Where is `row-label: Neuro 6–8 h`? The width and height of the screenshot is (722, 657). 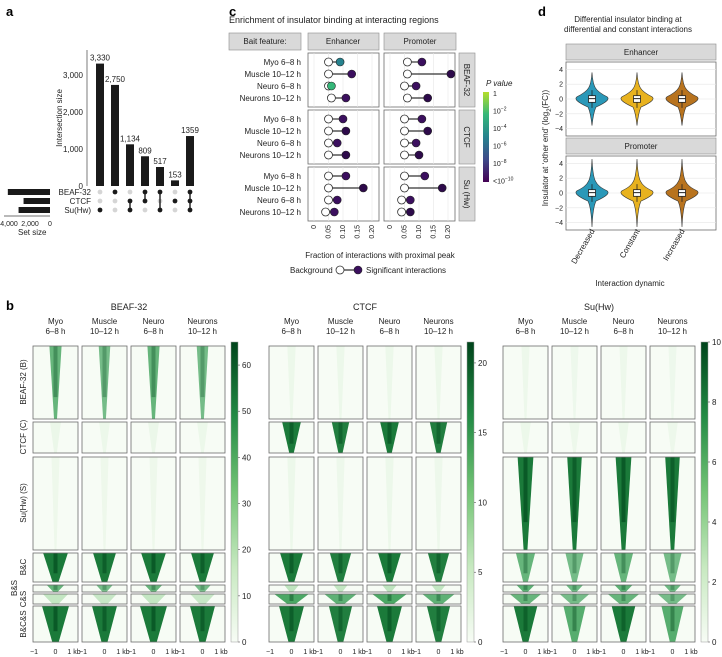
row-label: Neuro 6–8 h is located at coordinates (279, 143).